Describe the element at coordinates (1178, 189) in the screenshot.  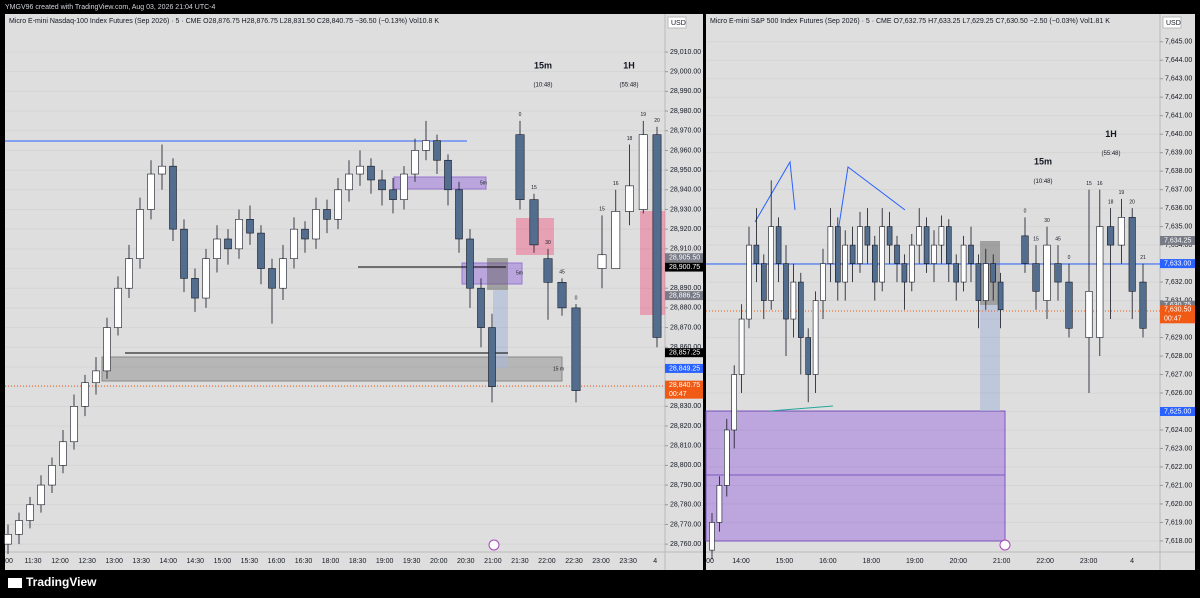
I see `y-tick-label: 7,637.00` at that location.